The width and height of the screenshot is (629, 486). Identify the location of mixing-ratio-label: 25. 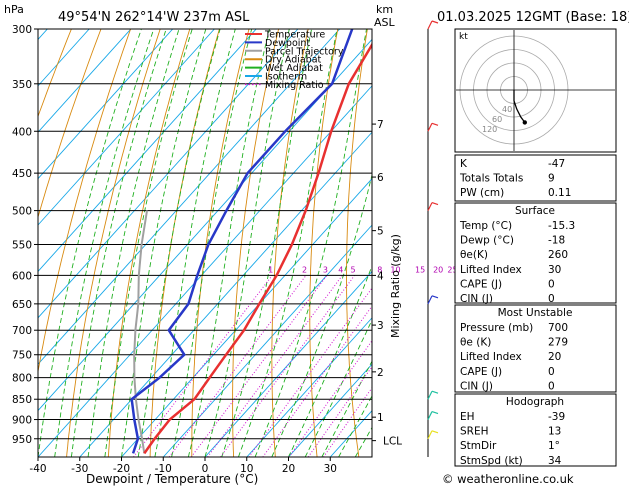
(452, 269).